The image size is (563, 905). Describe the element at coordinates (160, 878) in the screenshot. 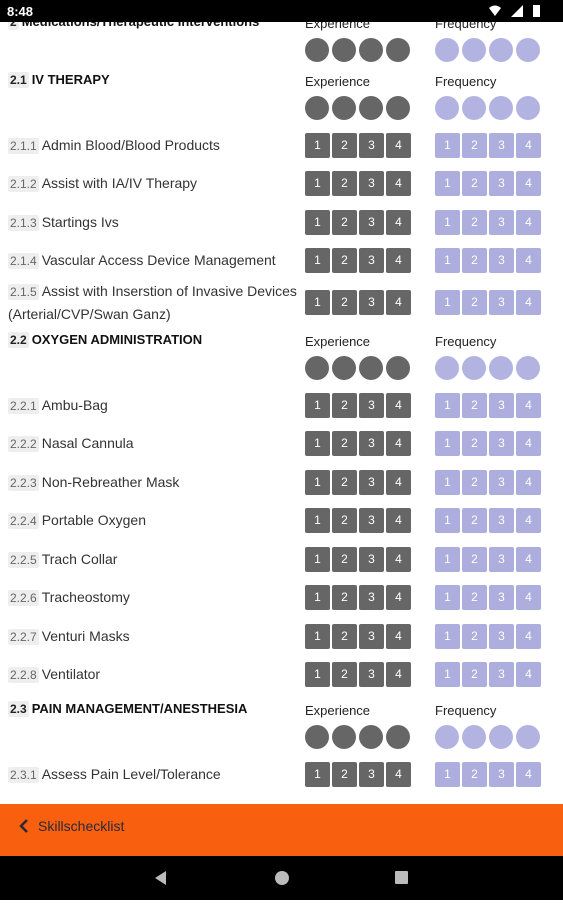

I see `nav-back` at that location.